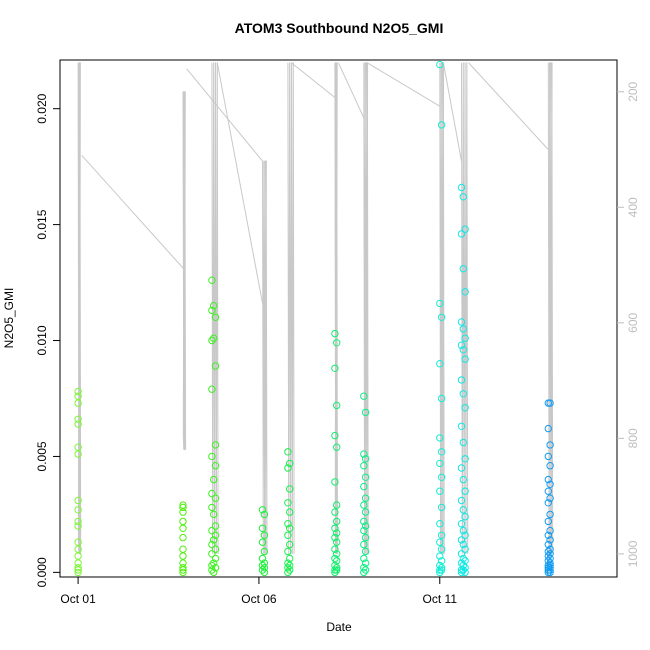 This screenshot has height=650, width=650. What do you see at coordinates (633, 323) in the screenshot?
I see `y2-tick-label: 600` at bounding box center [633, 323].